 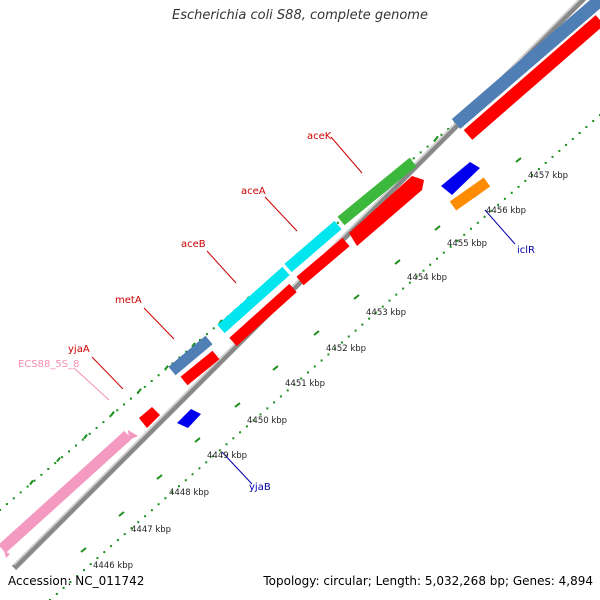 I want to click on gene-label-yjaA: yjaA, so click(x=79, y=349).